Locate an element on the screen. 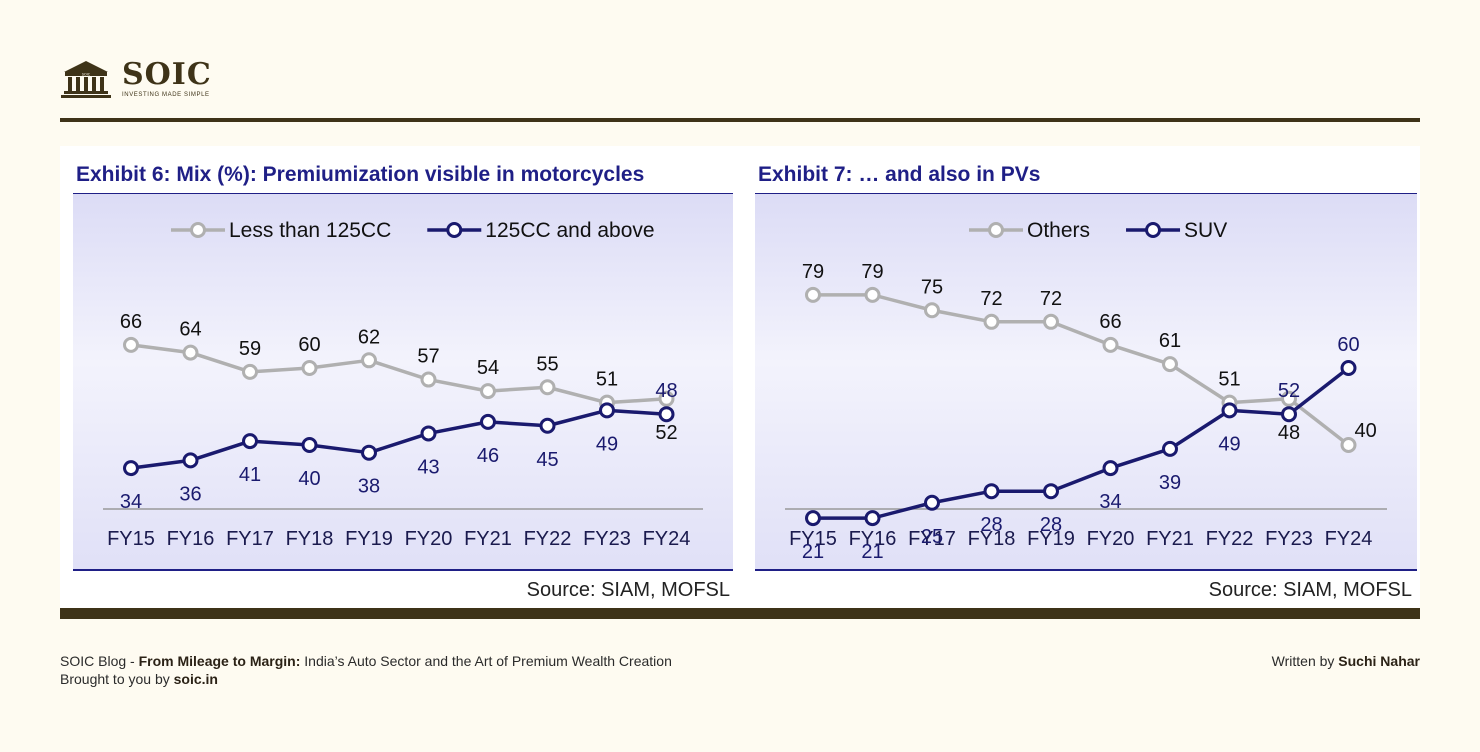  logo-mark-text: SOIC is located at coordinates (86, 74).